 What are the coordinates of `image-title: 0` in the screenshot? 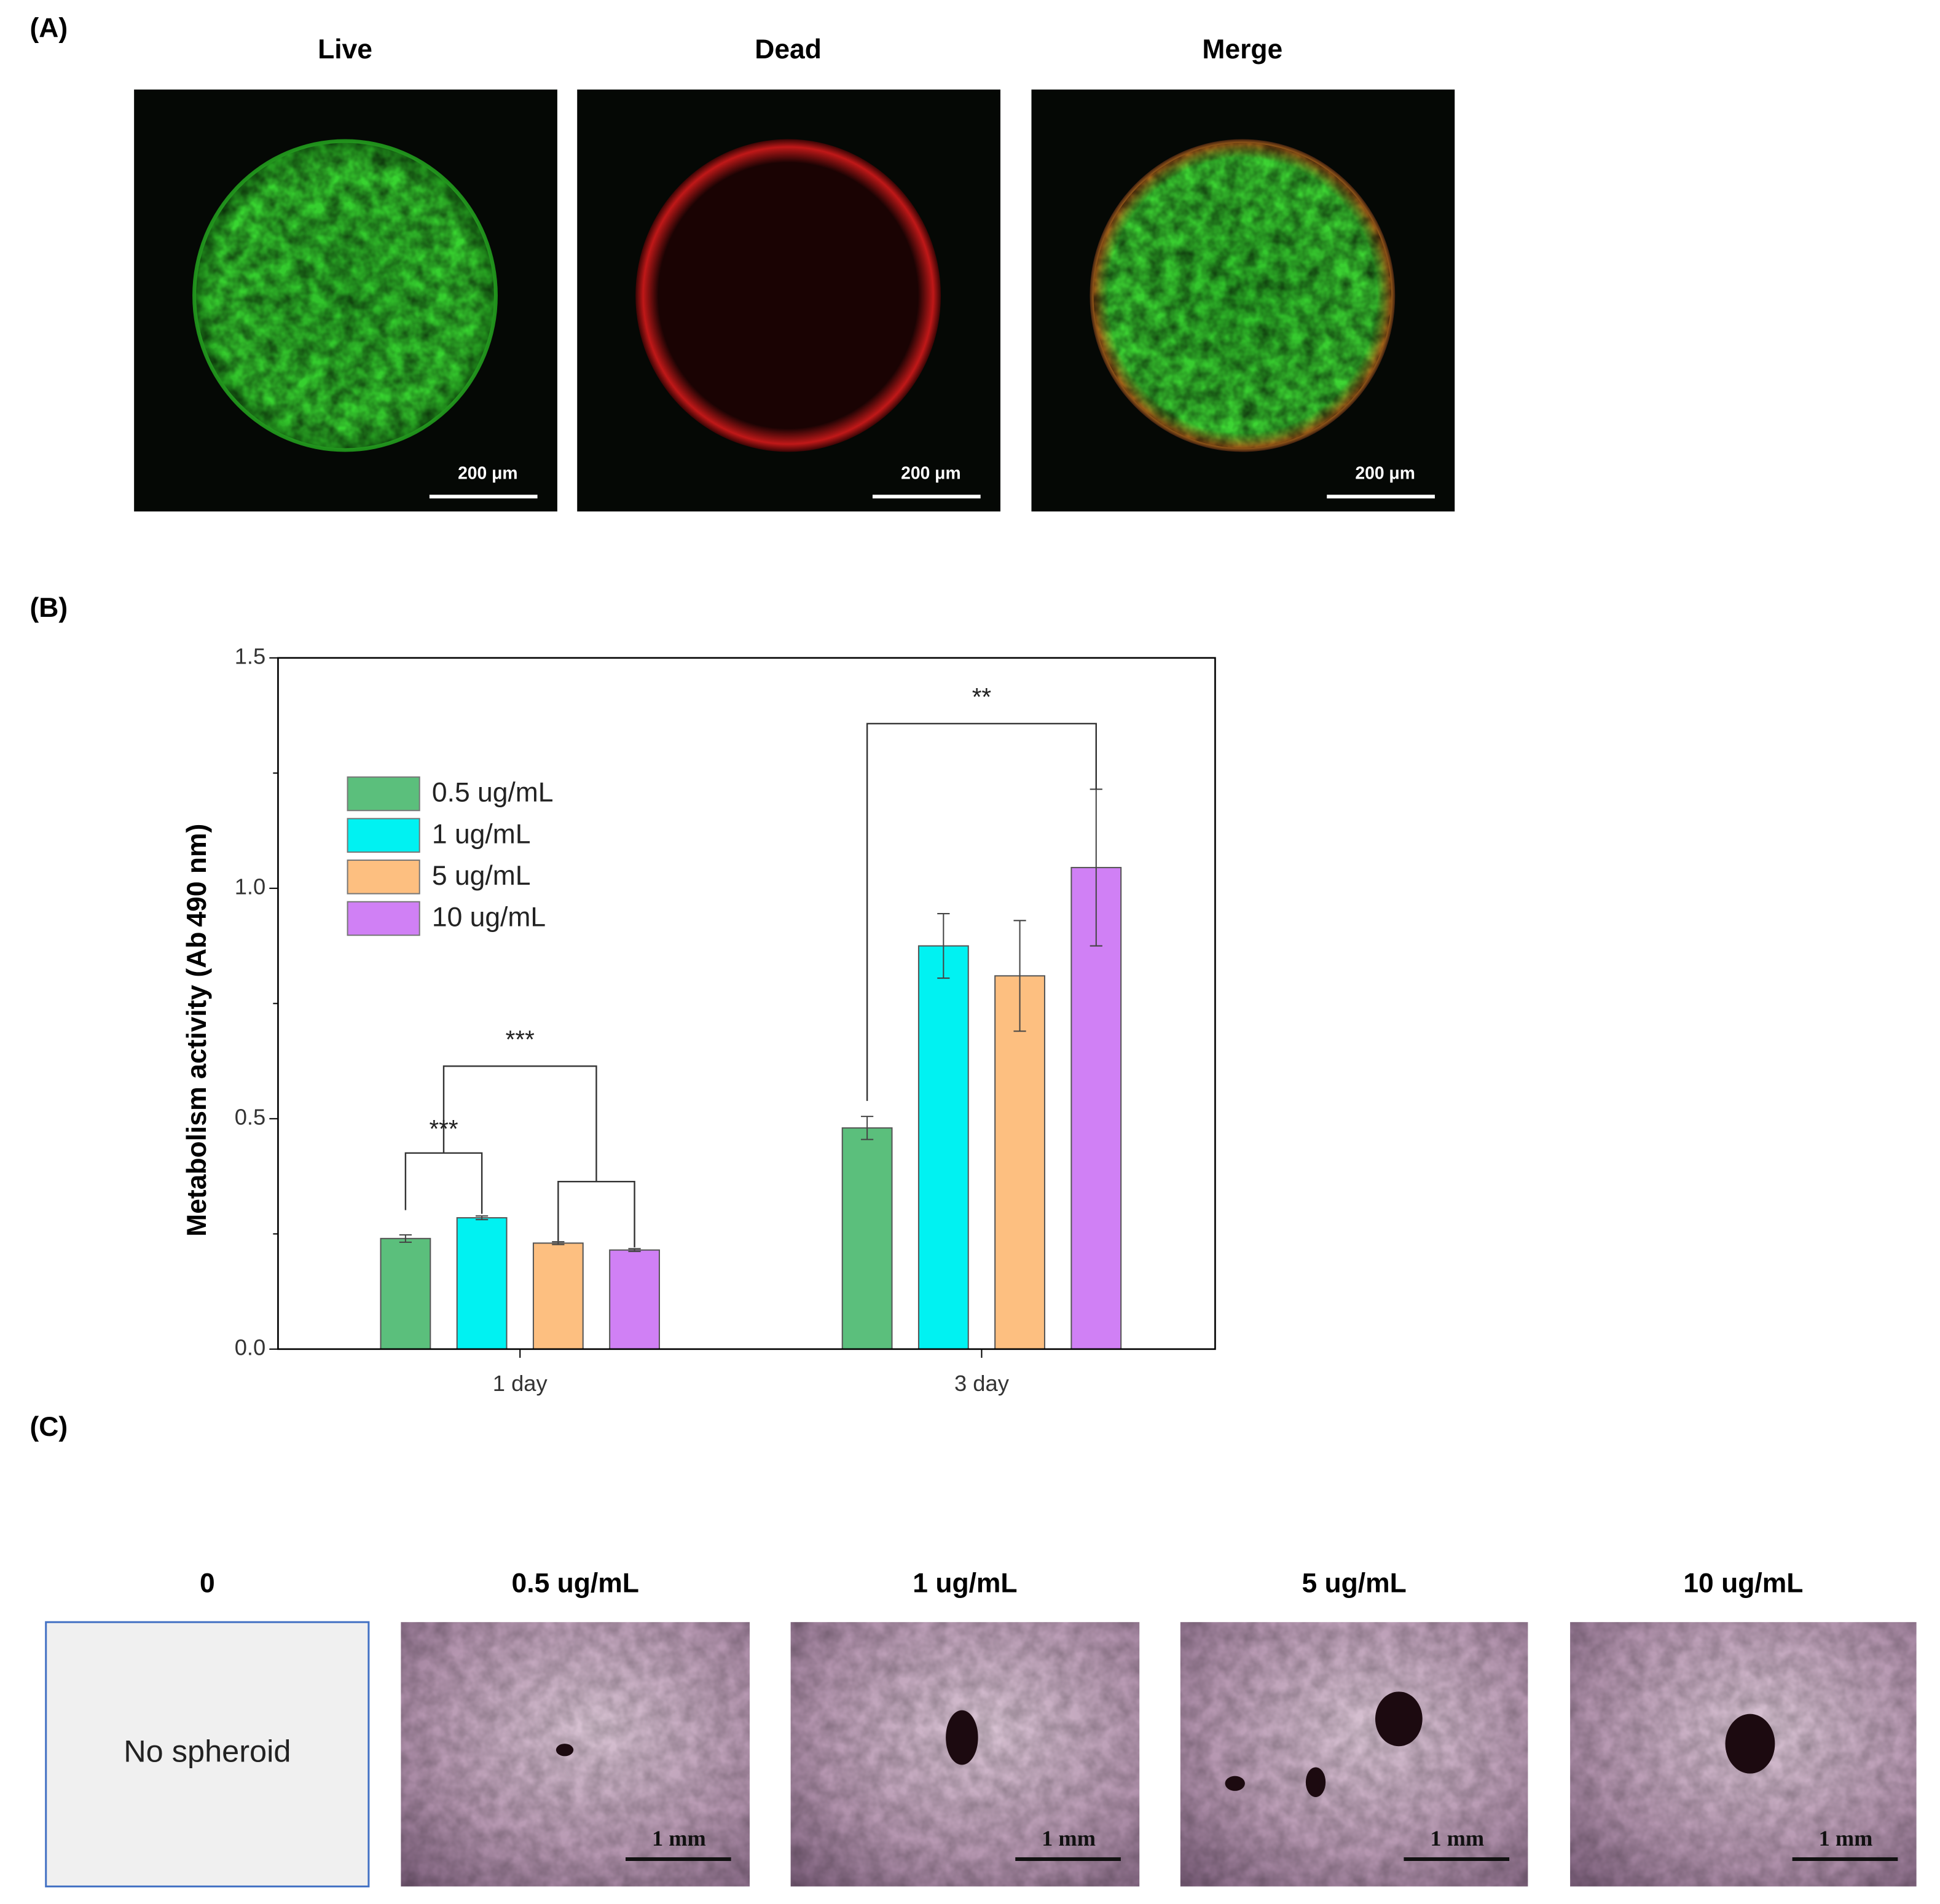 It's located at (207, 1583).